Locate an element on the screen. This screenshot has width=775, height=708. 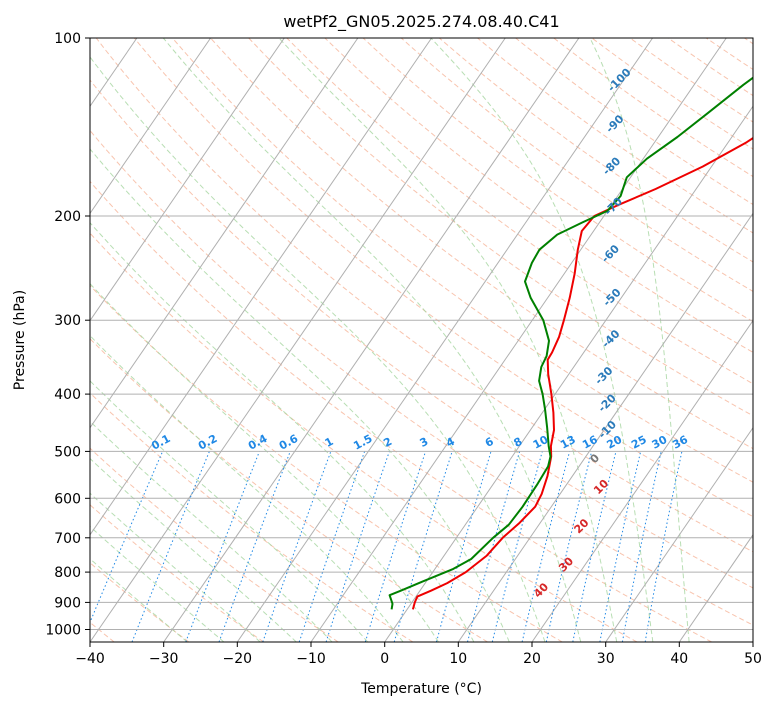
y-tick-label: 900 is located at coordinates (67, 603).